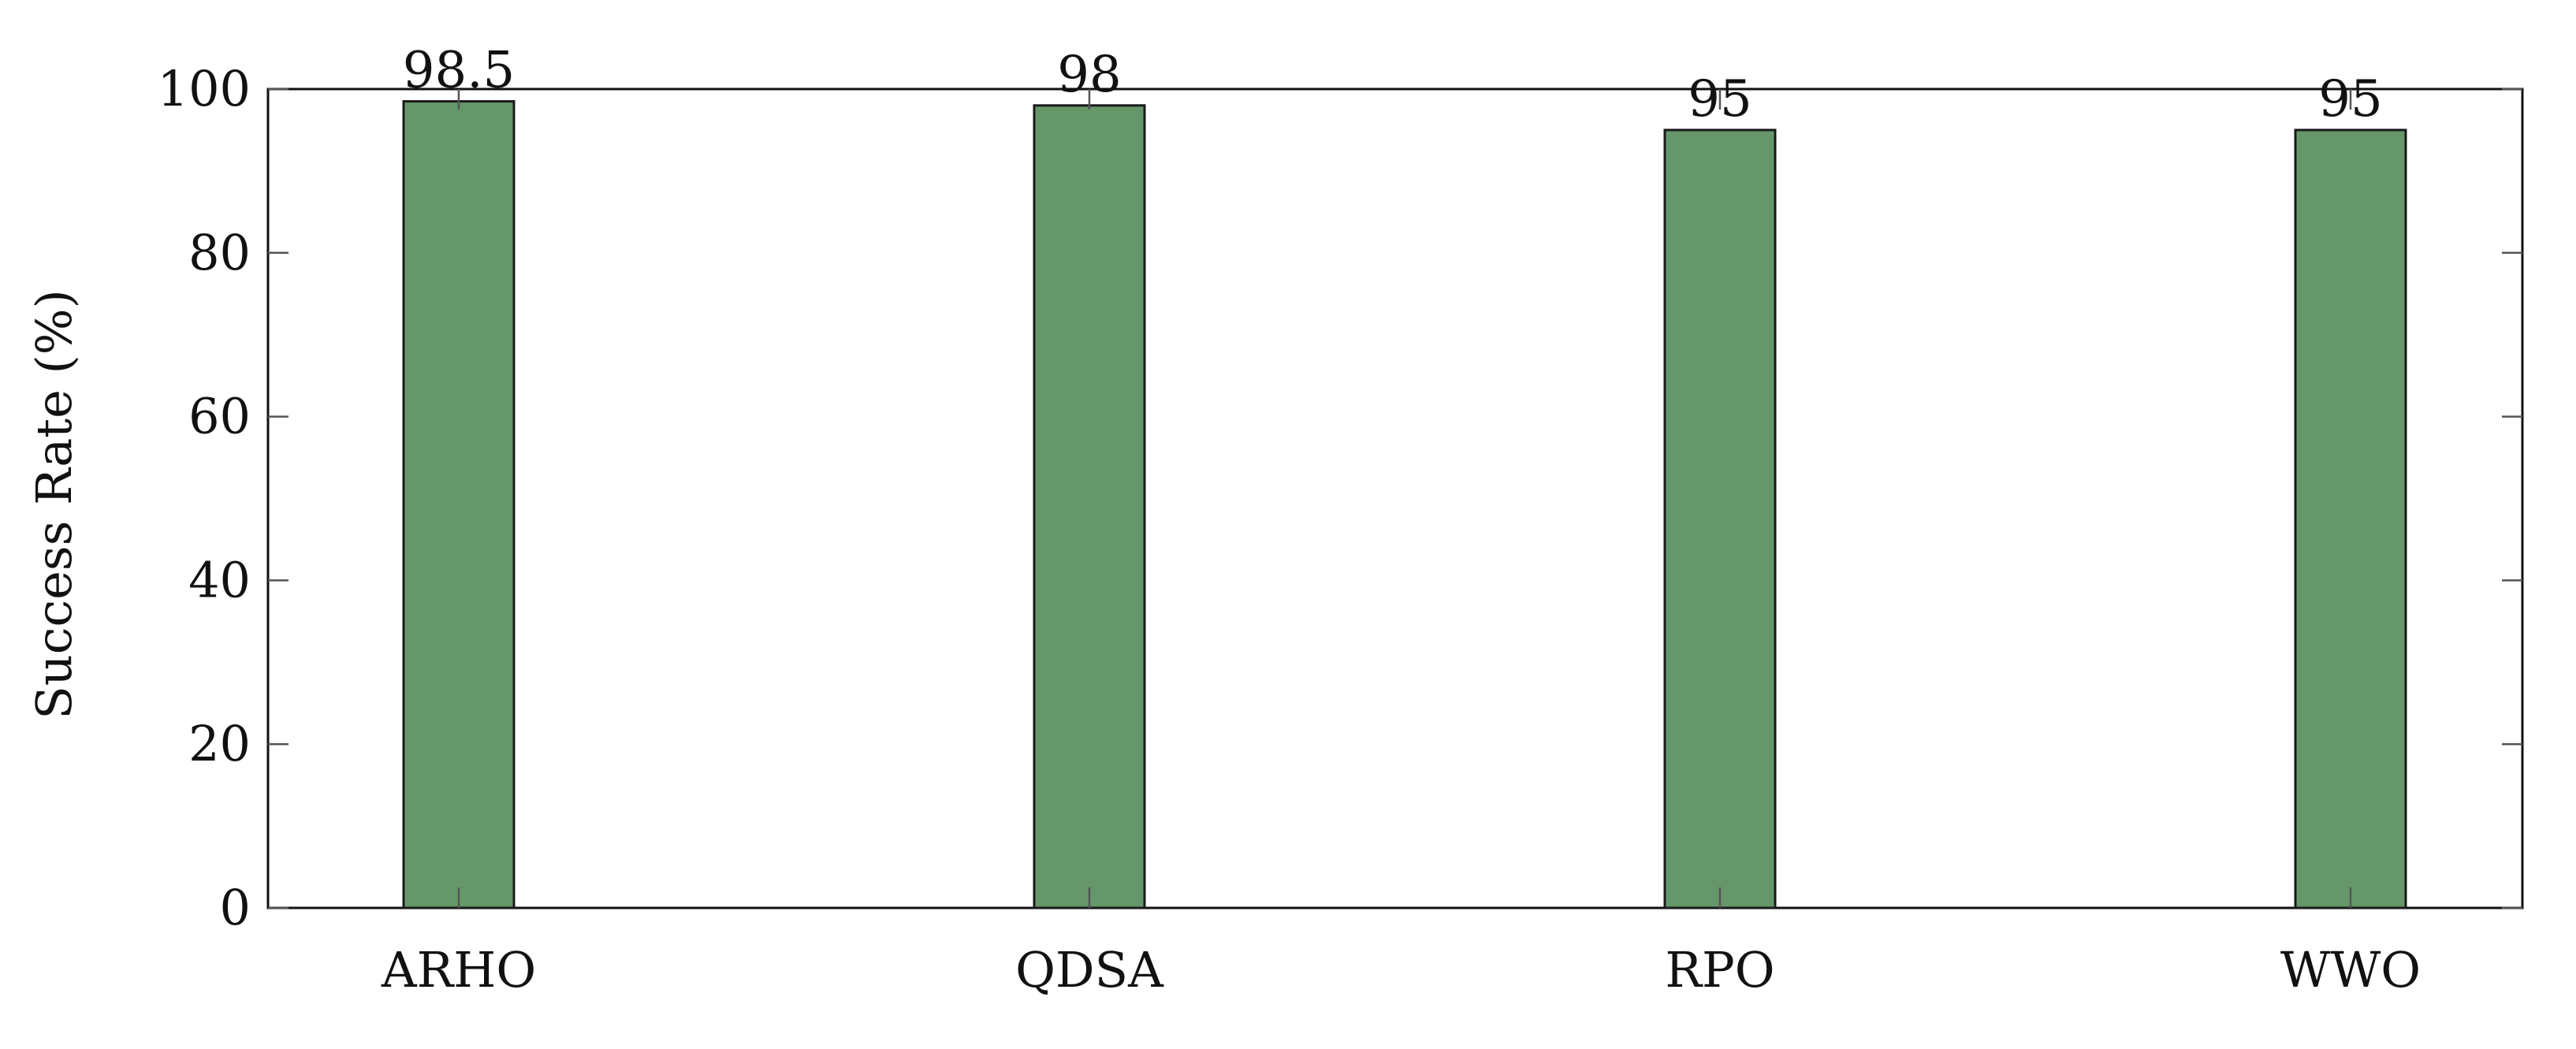 The image size is (2576, 1049). What do you see at coordinates (1720, 519) in the screenshot?
I see `bar-rpo` at bounding box center [1720, 519].